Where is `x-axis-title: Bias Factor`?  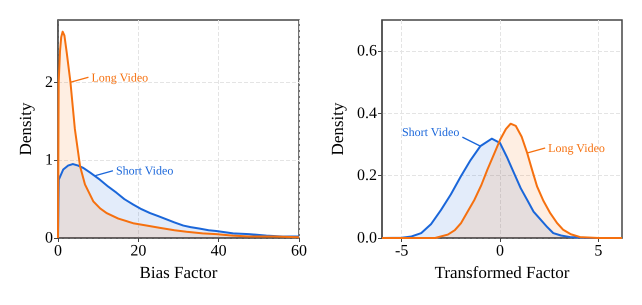 x-axis-title: Bias Factor is located at coordinates (179, 272).